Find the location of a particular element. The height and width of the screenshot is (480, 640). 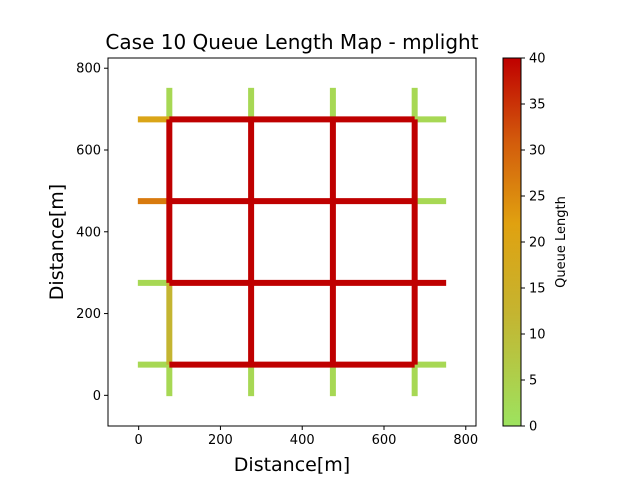

colorbar-tick-label: 25 is located at coordinates (537, 197).